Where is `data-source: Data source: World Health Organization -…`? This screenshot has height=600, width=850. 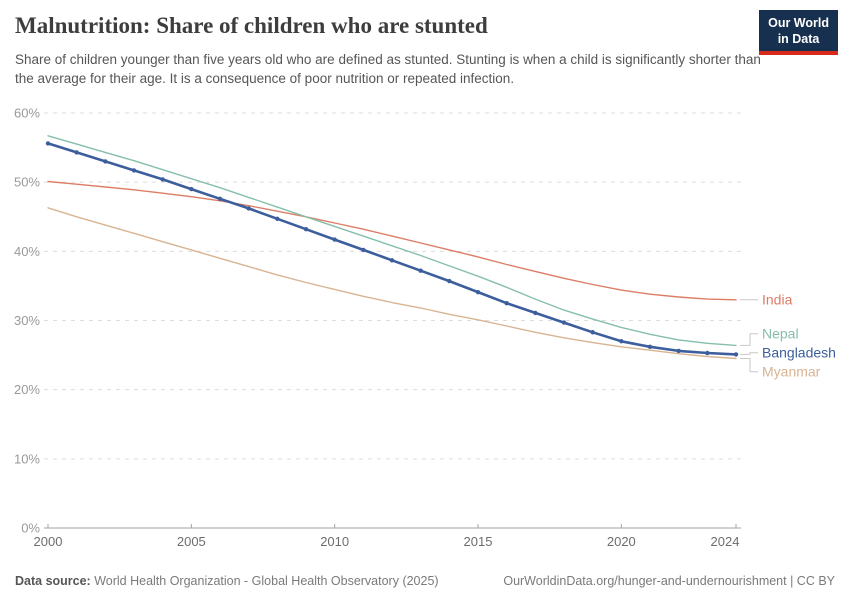
data-source: Data source: World Health Organization -… is located at coordinates (227, 581).